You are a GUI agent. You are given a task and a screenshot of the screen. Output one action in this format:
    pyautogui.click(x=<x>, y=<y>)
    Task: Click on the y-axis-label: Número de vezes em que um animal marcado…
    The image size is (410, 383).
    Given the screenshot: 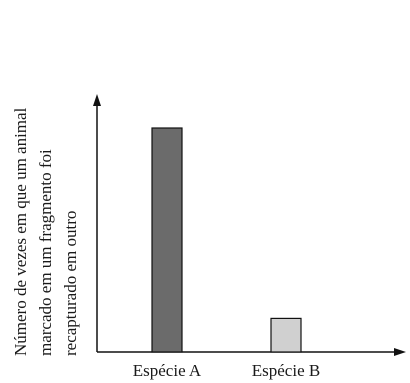 What is the action you would take?
    pyautogui.click(x=45, y=231)
    